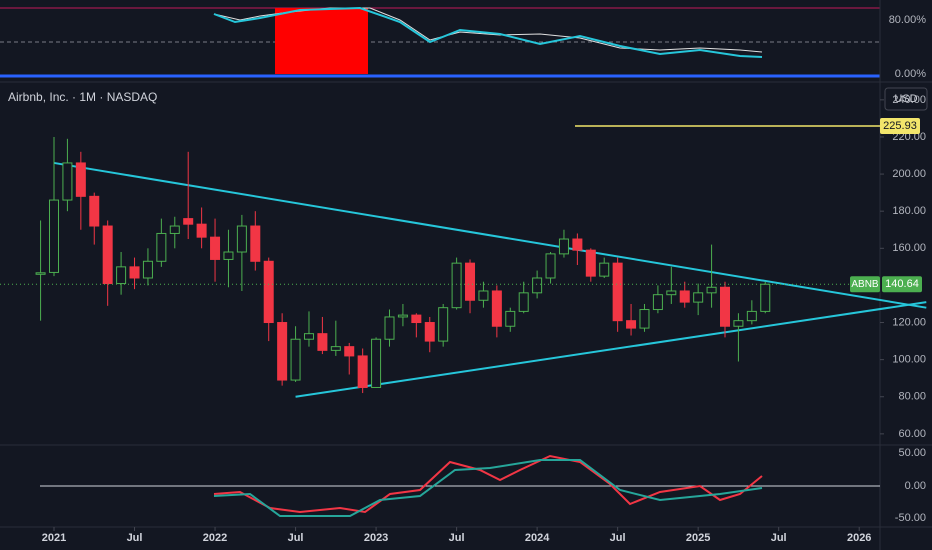 The image size is (932, 550). Describe the element at coordinates (82, 97) in the screenshot. I see `chart-title: Airbnb, Inc. · 1M · NASDAQ` at that location.